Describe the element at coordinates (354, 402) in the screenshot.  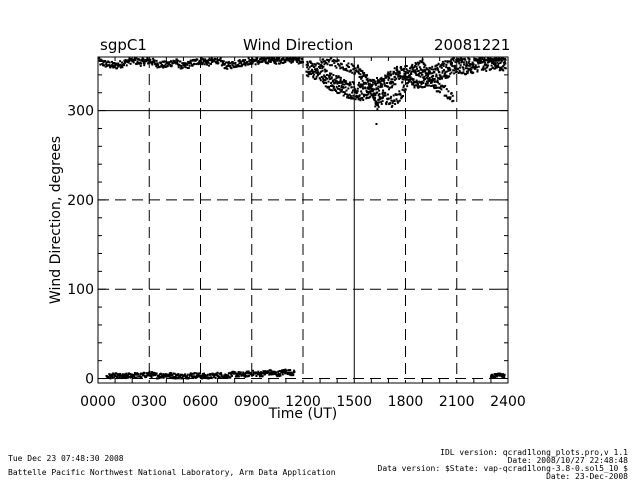
I see `x-tick-label-1500: 1500` at that location.